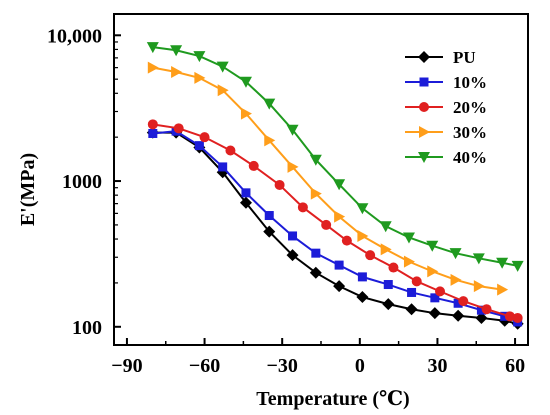  What do you see at coordinates (470, 132) in the screenshot?
I see `legend-label: 30%` at bounding box center [470, 132].